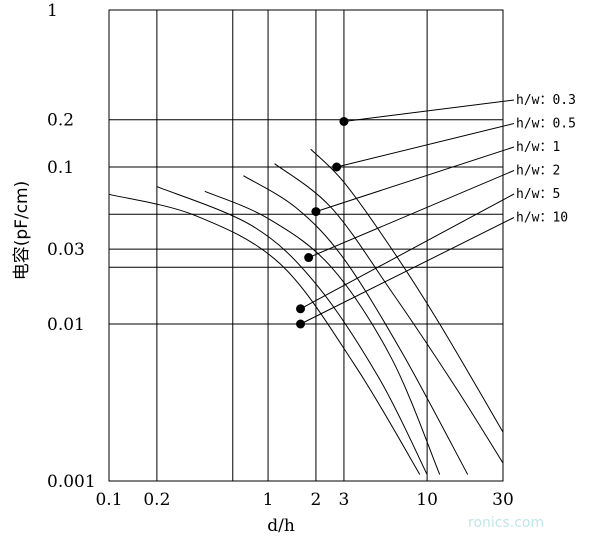 This screenshot has height=539, width=592. Describe the element at coordinates (22, 230) in the screenshot. I see `y-axis-label: 电容(pF/cm)` at that location.